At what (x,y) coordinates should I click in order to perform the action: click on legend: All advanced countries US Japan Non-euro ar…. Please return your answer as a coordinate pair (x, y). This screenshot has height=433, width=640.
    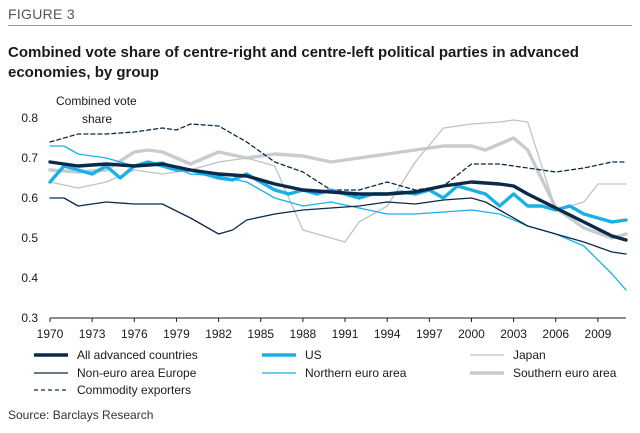
    Looking at the image, I should click on (325, 372).